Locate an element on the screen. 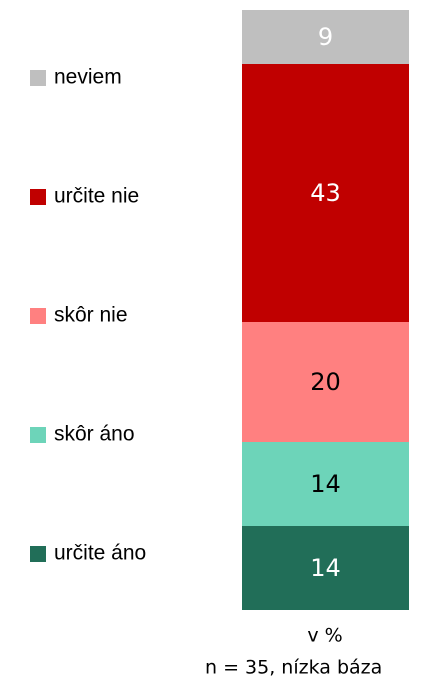  legend-label: neviem is located at coordinates (88, 77).